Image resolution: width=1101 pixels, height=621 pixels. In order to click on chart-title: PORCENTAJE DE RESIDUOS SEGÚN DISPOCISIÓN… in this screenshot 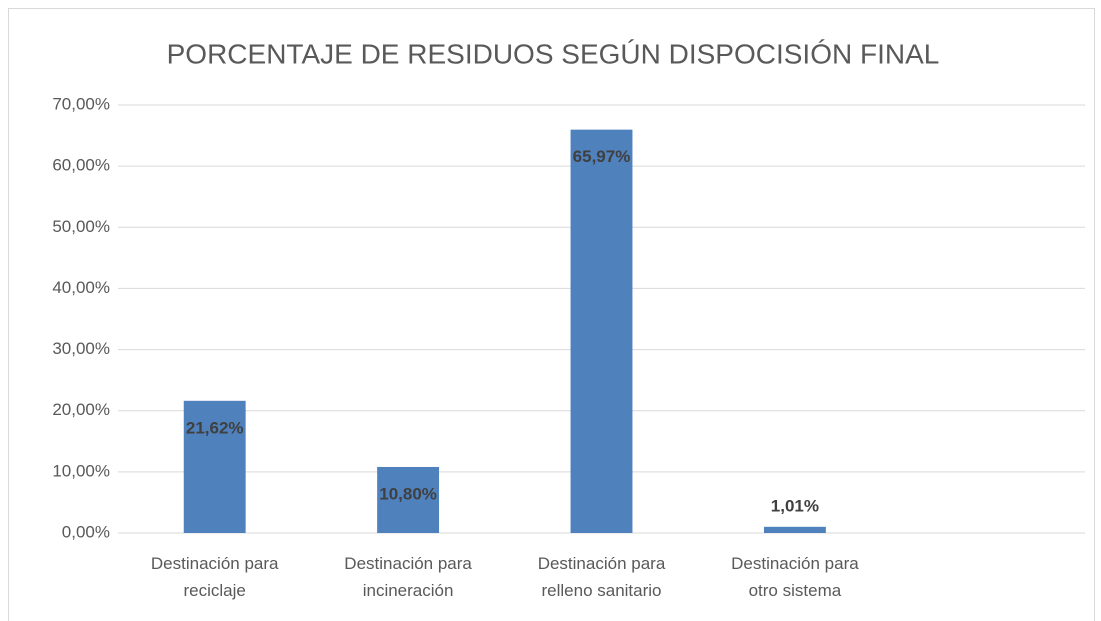, I will do `click(553, 53)`.